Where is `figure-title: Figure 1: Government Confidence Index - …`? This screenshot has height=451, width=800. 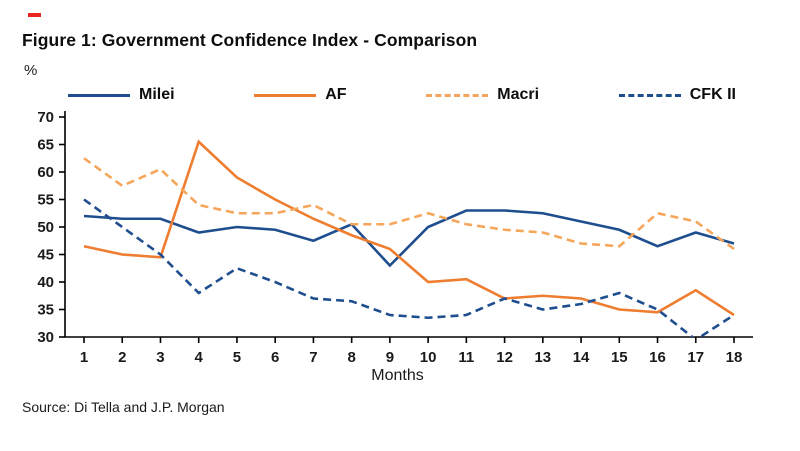 figure-title: Figure 1: Government Confidence Index - … is located at coordinates (250, 40).